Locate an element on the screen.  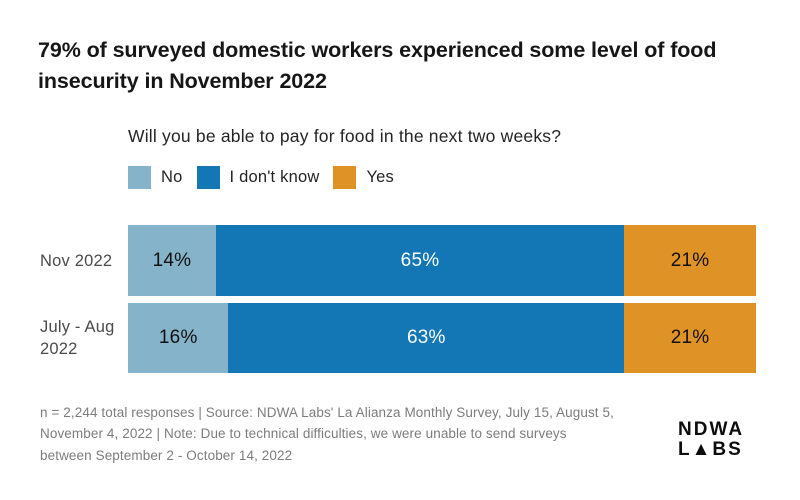
legend: No I don't know Yes is located at coordinates (268, 177).